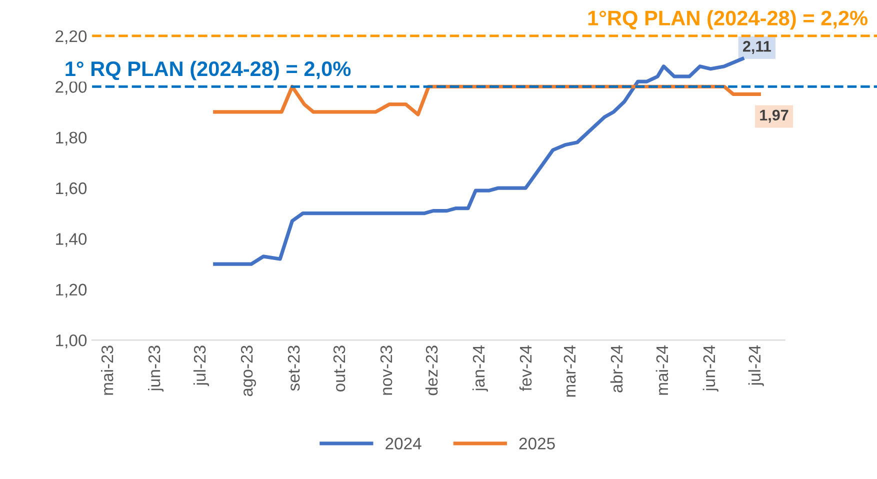 This screenshot has width=877, height=479. I want to click on x-tick-label: out-23, so click(339, 369).